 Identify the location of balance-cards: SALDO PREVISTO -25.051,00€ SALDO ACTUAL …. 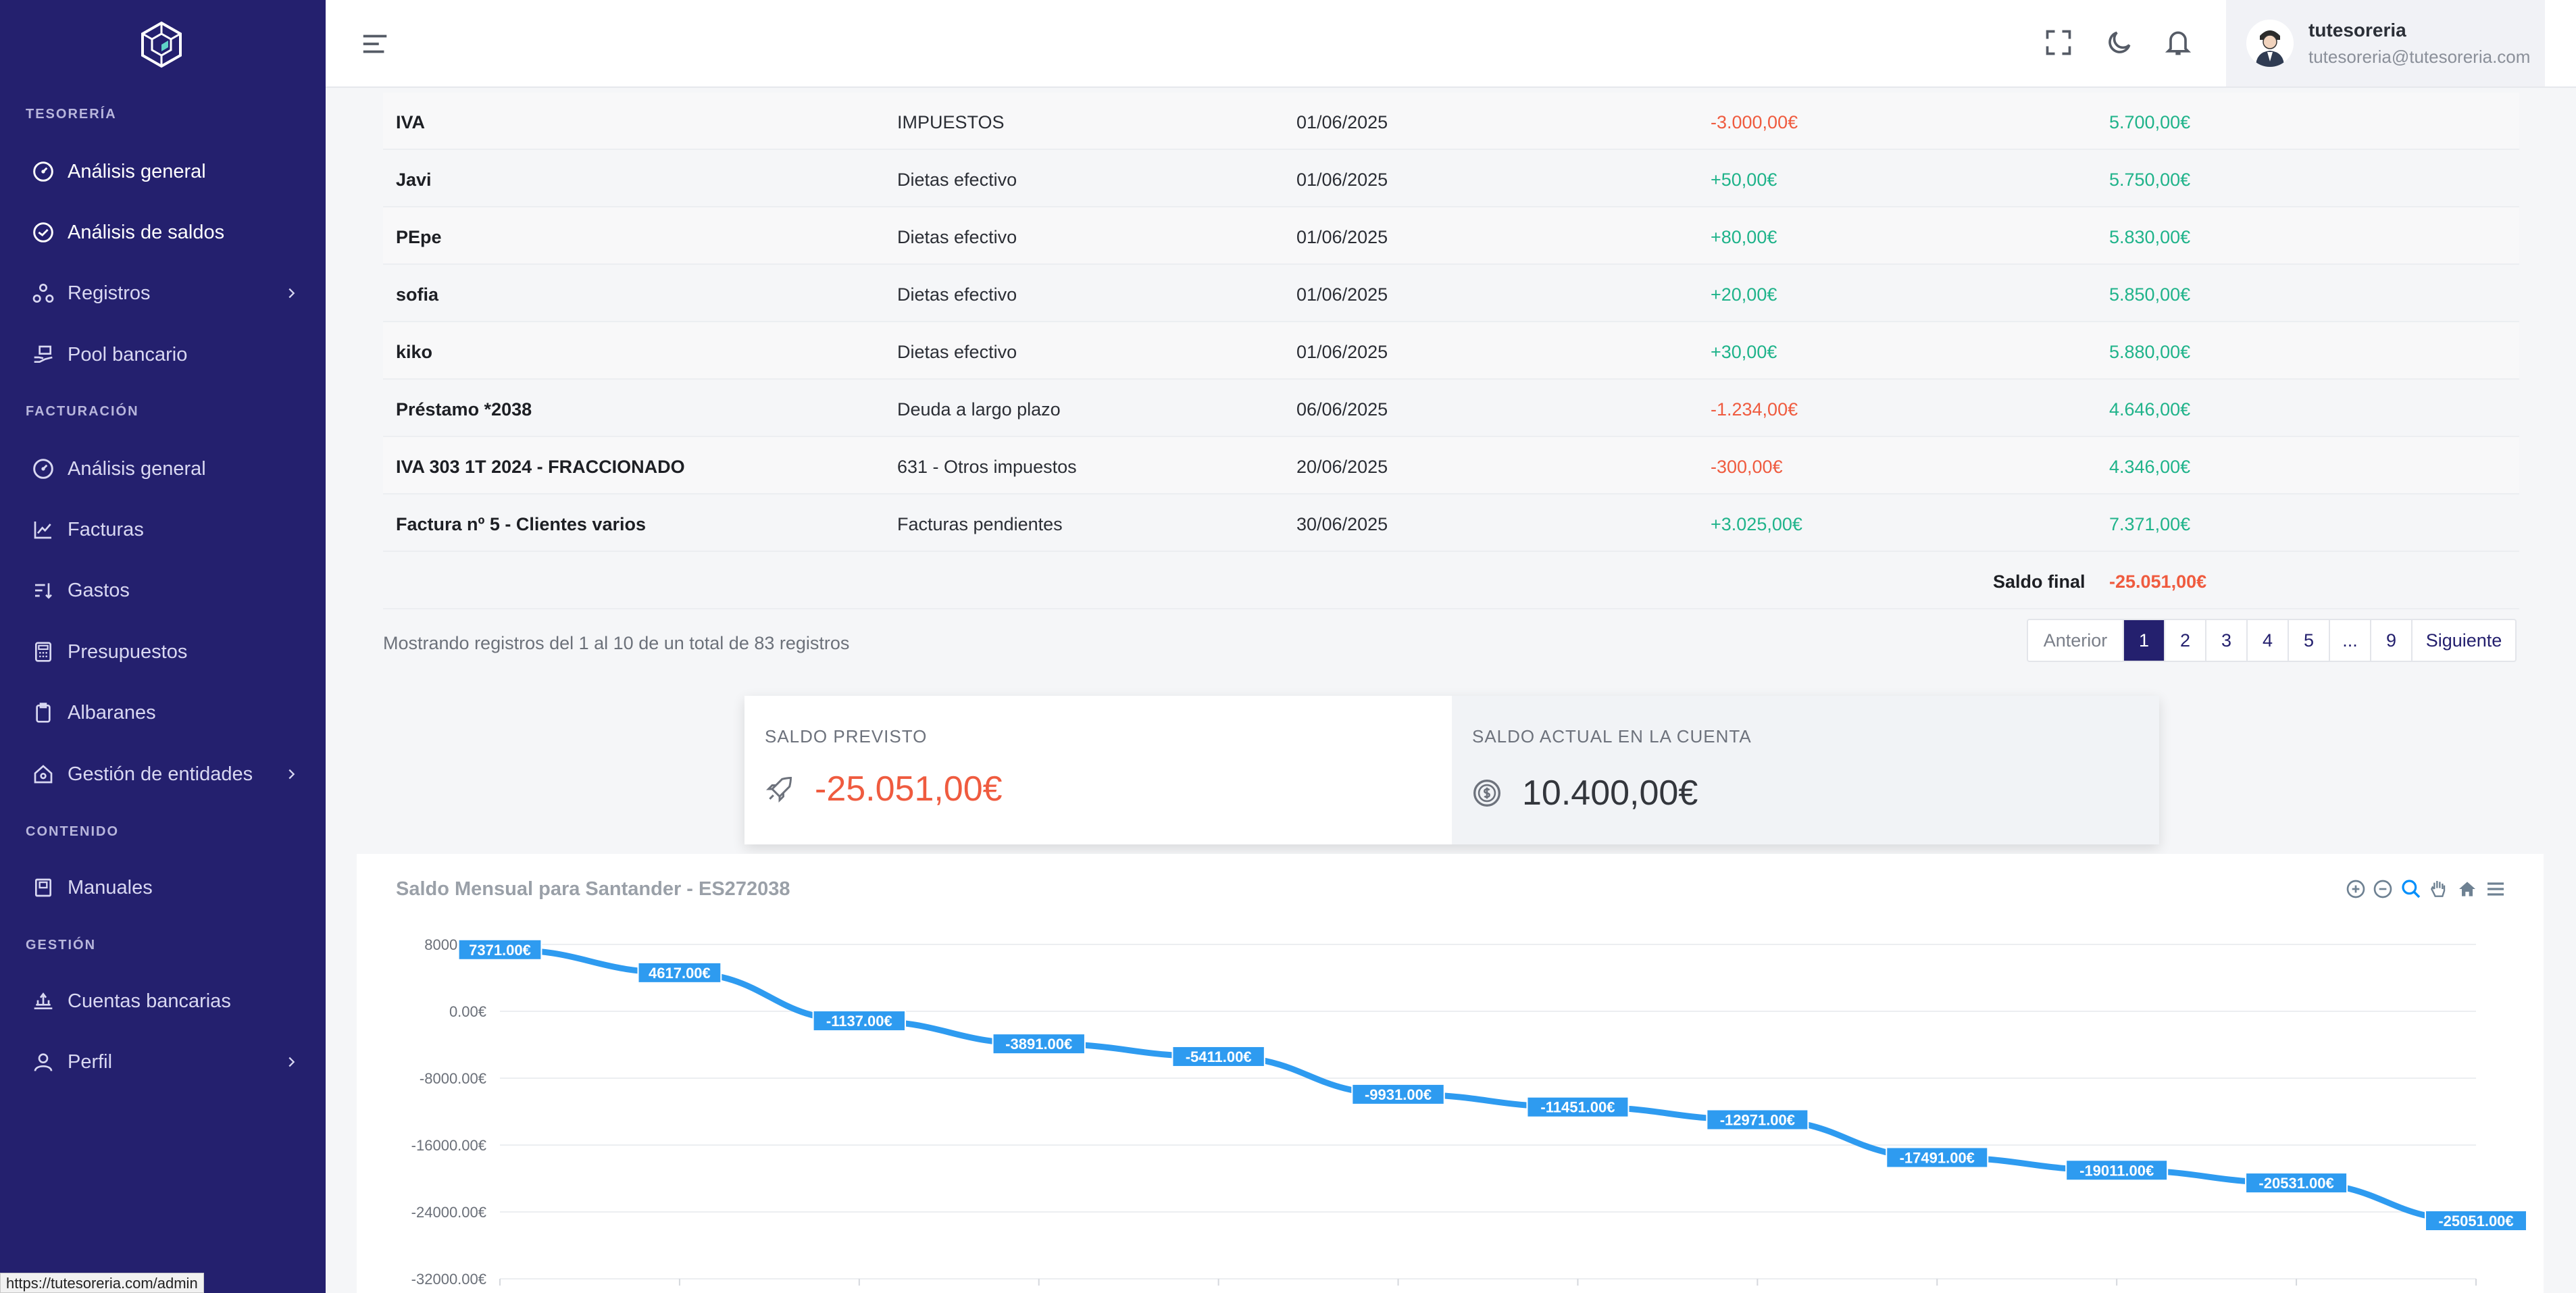
(1451, 770).